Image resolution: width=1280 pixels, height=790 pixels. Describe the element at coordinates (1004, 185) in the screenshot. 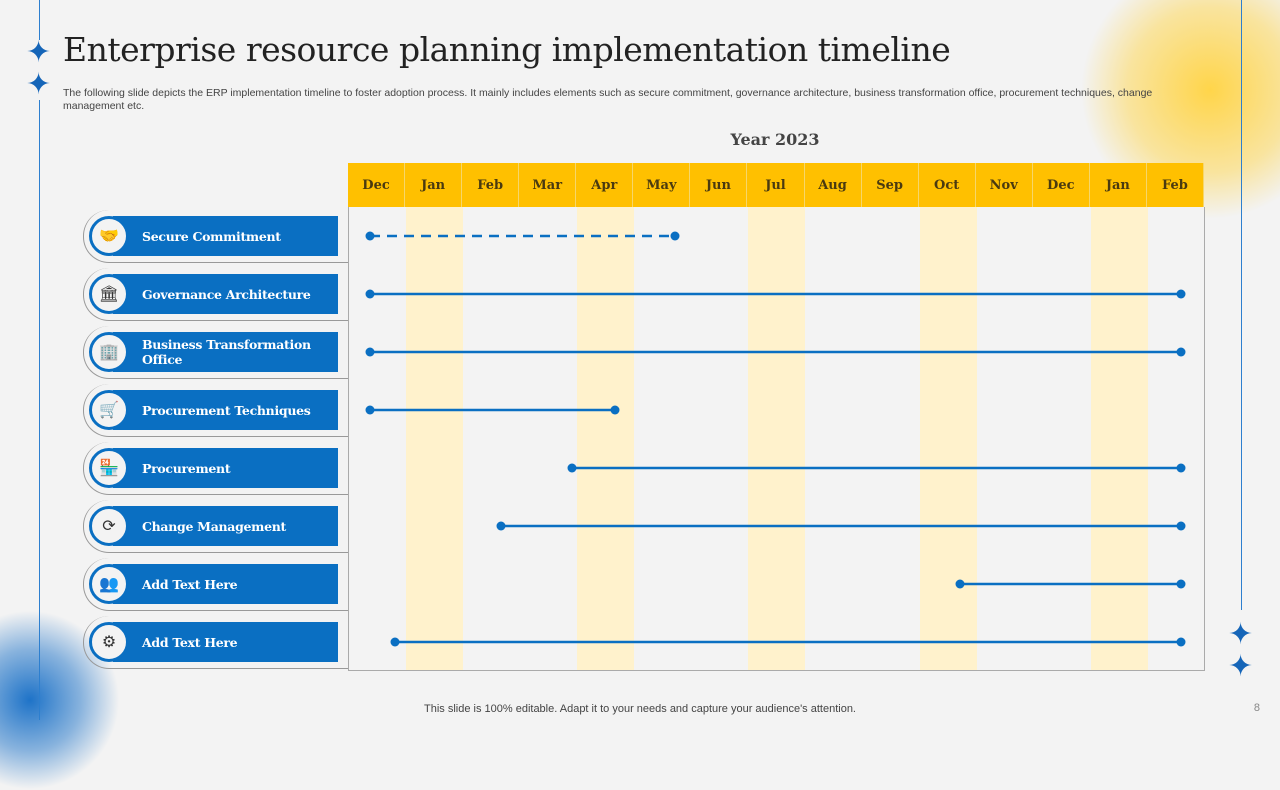

I see `month-nov: Nov` at that location.